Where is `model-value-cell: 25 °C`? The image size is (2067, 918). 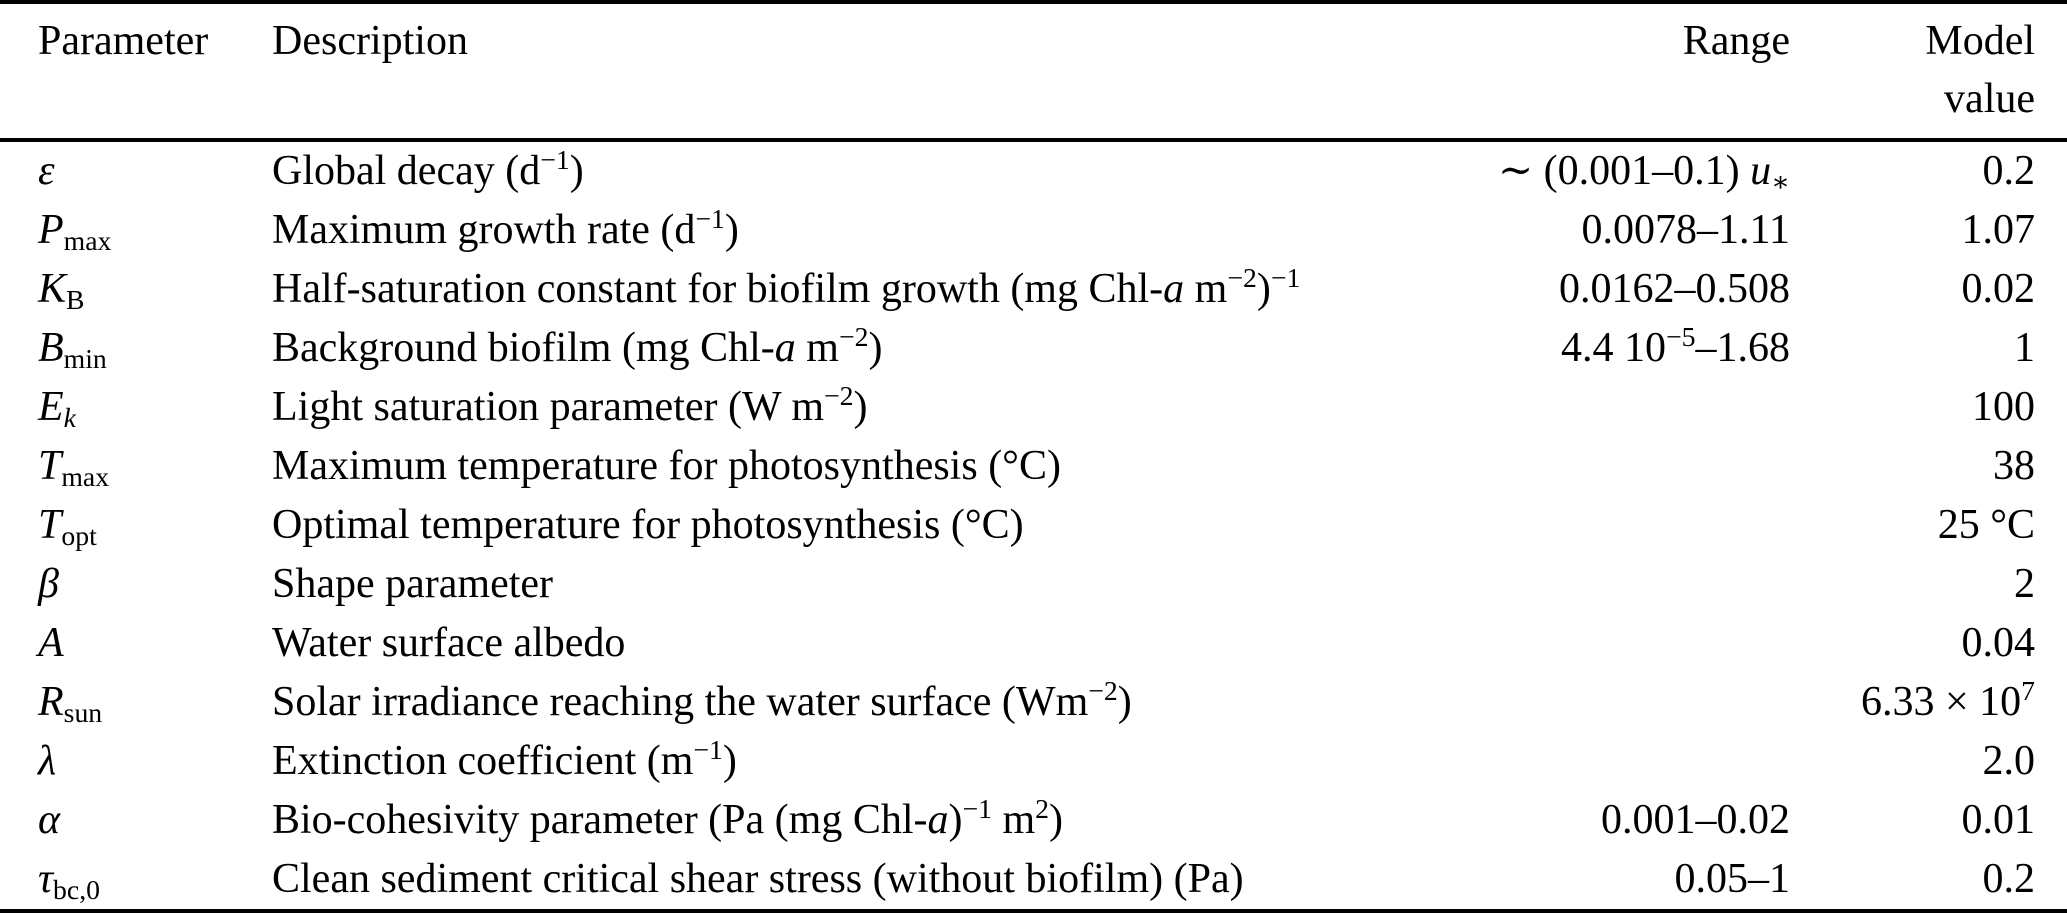 model-value-cell: 25 °C is located at coordinates (1986, 525).